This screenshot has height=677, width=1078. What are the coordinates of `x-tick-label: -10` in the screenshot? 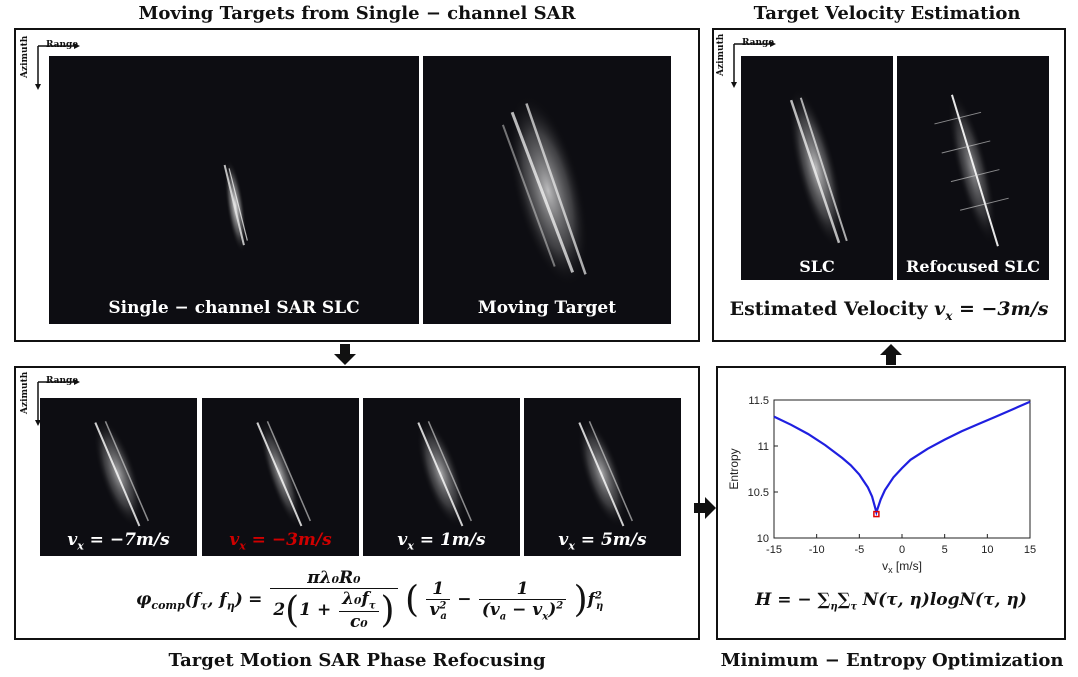 It's located at (817, 550).